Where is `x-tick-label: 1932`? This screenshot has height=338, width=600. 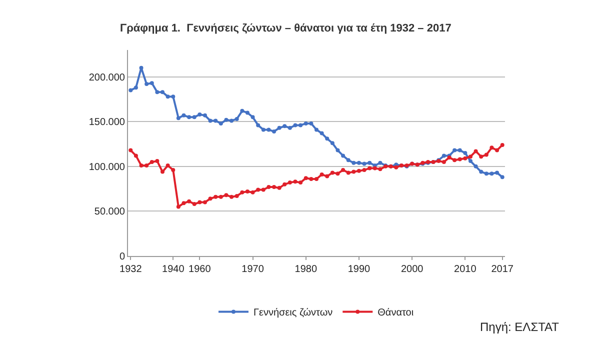 x-tick-label: 1932 is located at coordinates (131, 269).